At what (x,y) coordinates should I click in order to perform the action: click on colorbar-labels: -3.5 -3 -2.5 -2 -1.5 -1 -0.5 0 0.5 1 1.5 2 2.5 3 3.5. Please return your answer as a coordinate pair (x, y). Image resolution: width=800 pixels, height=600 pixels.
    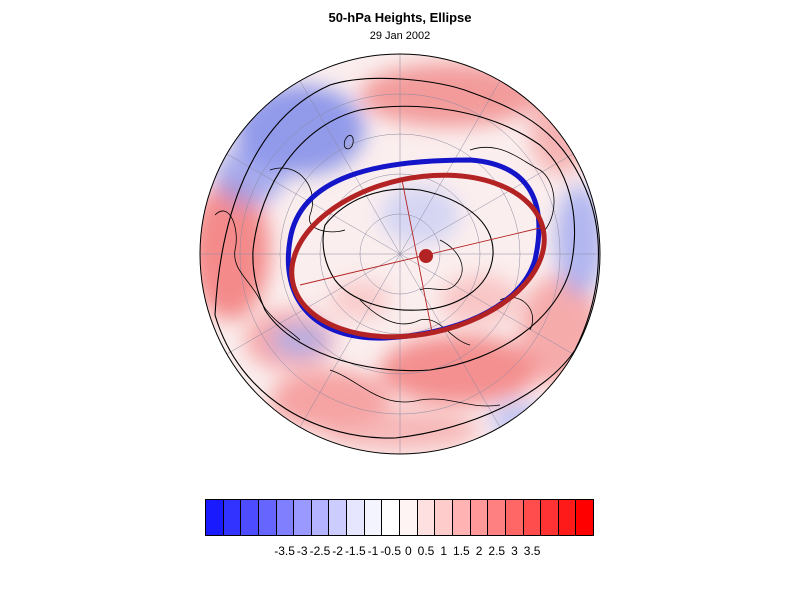
    Looking at the image, I should click on (399, 552).